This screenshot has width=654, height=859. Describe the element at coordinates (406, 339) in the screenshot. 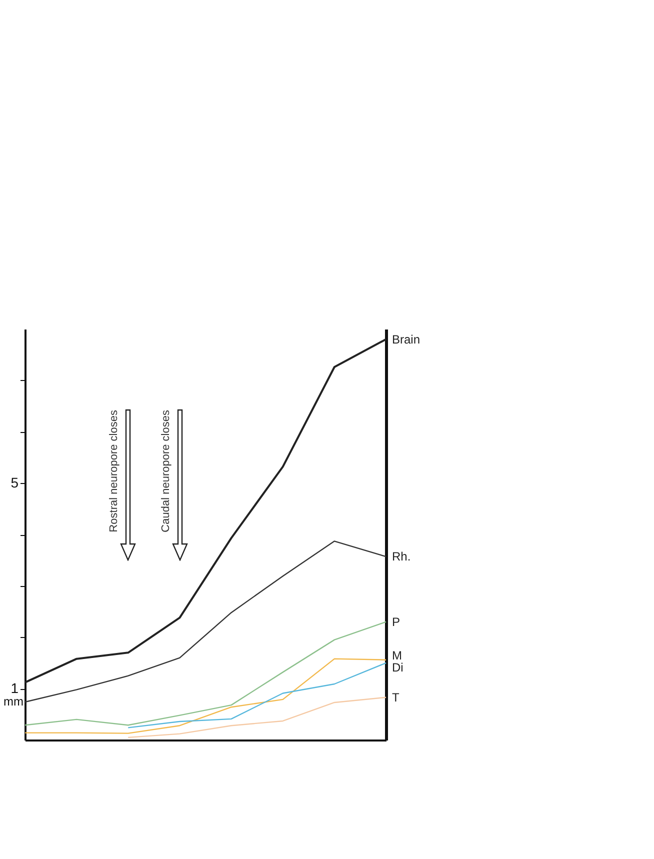

I see `series-label: Brain` at that location.